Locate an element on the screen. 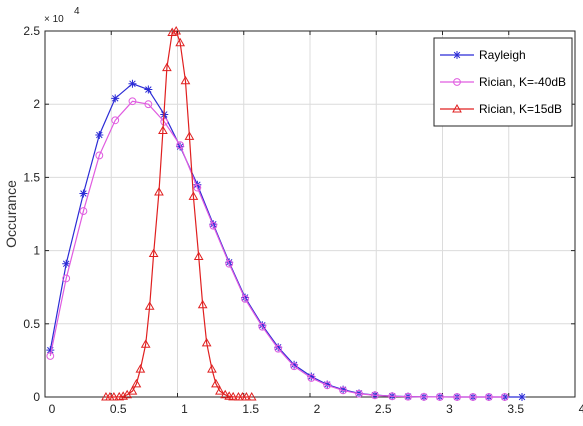 This screenshot has height=426, width=583. y-exponent-label: × 10 4 is located at coordinates (62, 15).